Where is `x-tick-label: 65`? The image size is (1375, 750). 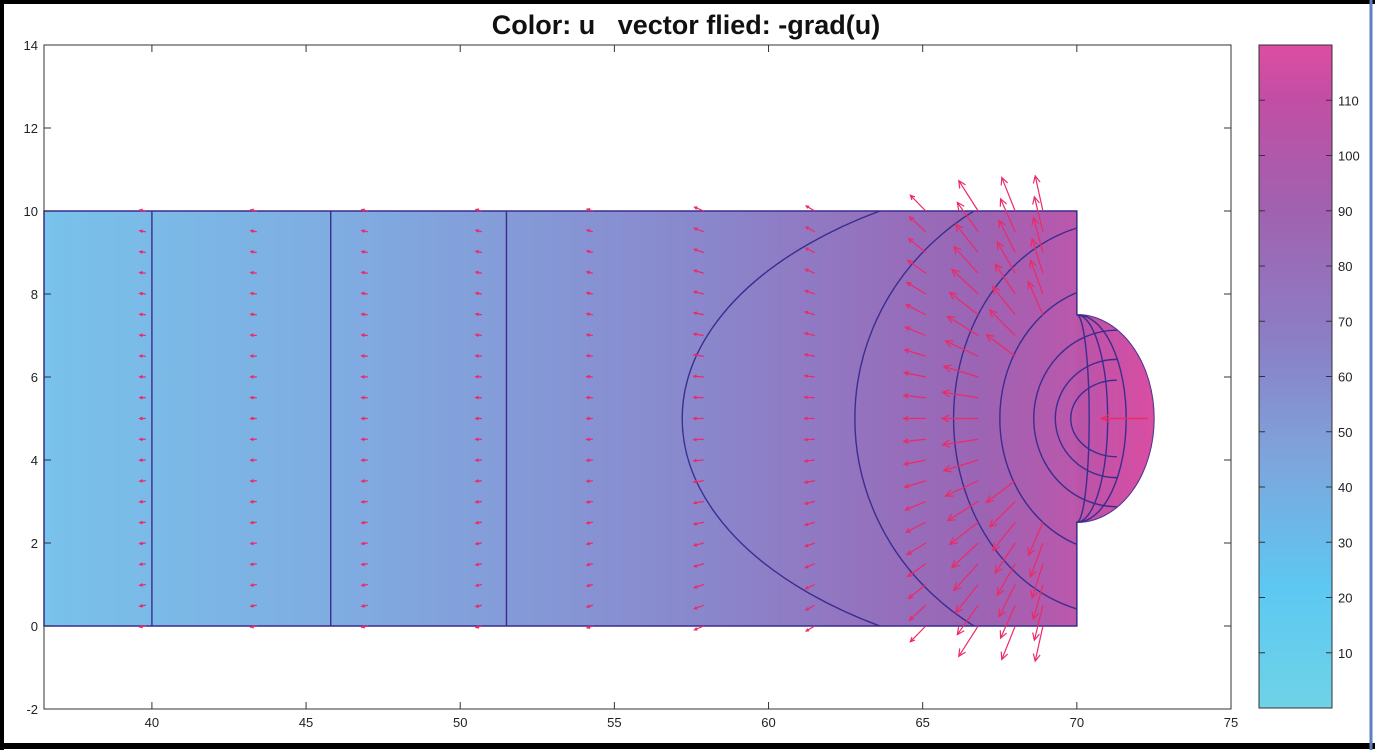
x-tick-label: 65 is located at coordinates (922, 722).